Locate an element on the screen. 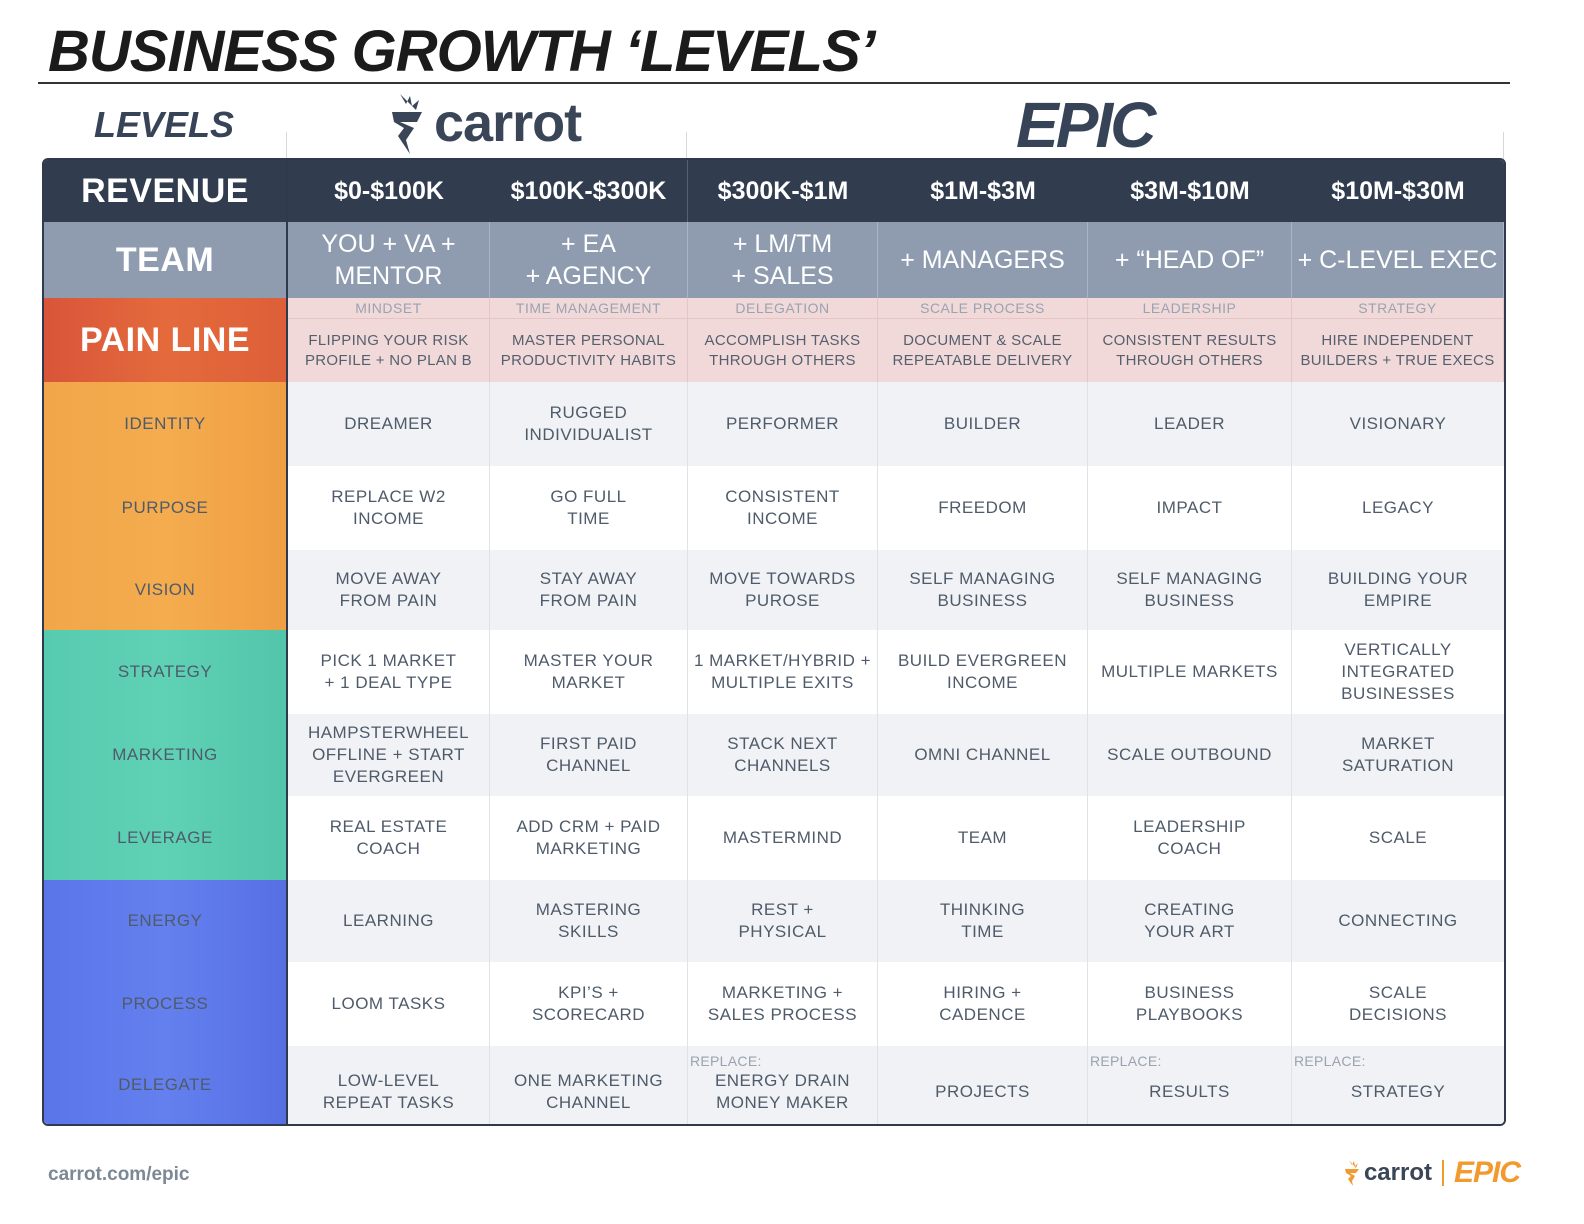  title-divider is located at coordinates (774, 83).